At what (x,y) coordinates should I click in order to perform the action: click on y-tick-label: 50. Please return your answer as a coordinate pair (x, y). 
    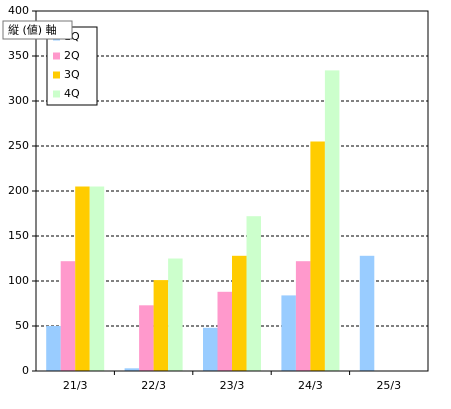
    Looking at the image, I should click on (22, 325).